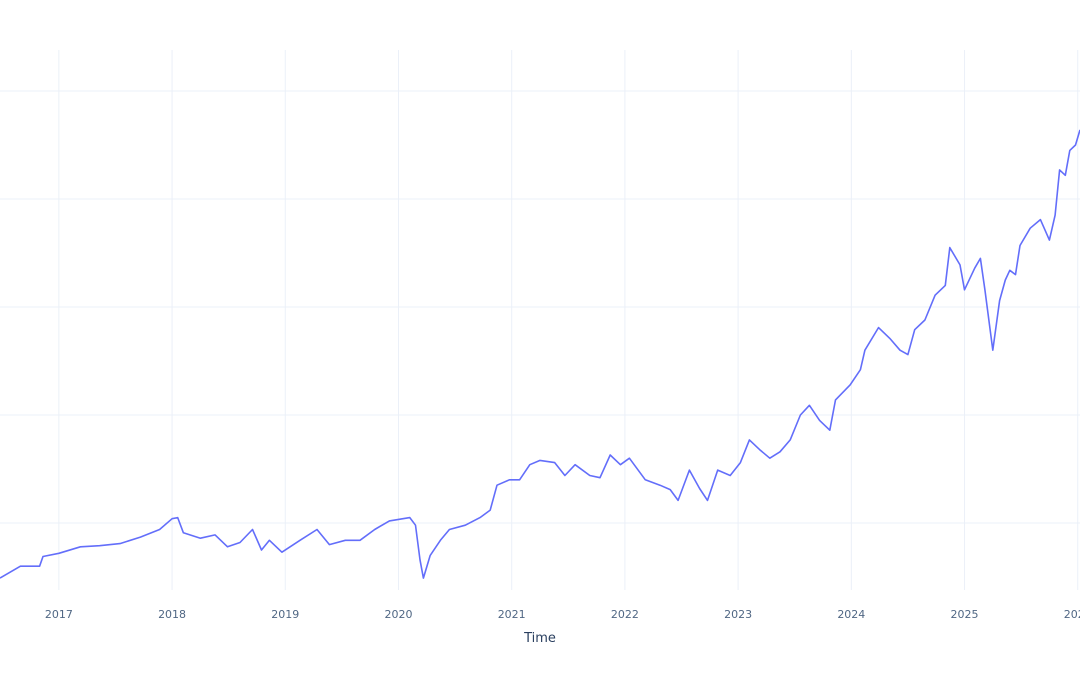  What do you see at coordinates (851, 614) in the screenshot?
I see `x-tick-label: 2024` at bounding box center [851, 614].